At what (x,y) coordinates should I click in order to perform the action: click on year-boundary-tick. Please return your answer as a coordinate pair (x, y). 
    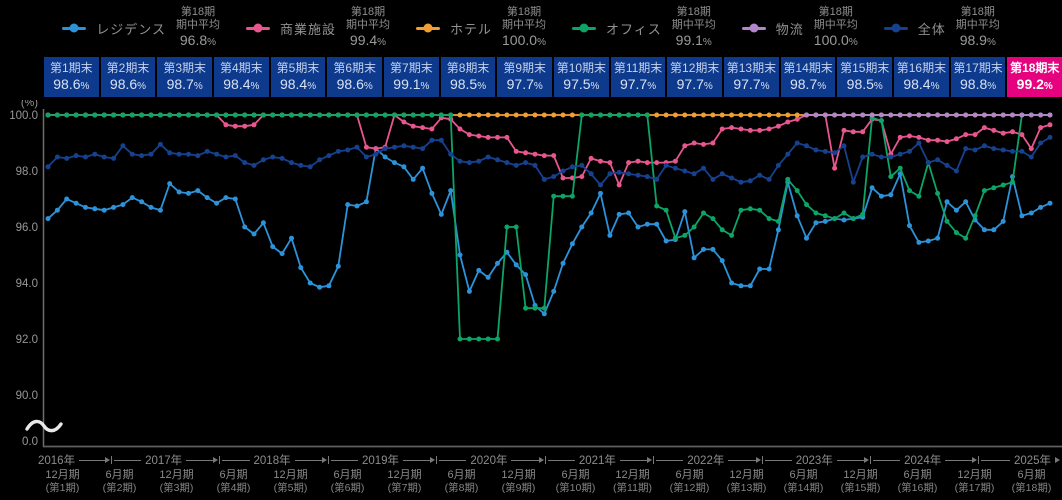
    Looking at the image, I should click on (762, 460).